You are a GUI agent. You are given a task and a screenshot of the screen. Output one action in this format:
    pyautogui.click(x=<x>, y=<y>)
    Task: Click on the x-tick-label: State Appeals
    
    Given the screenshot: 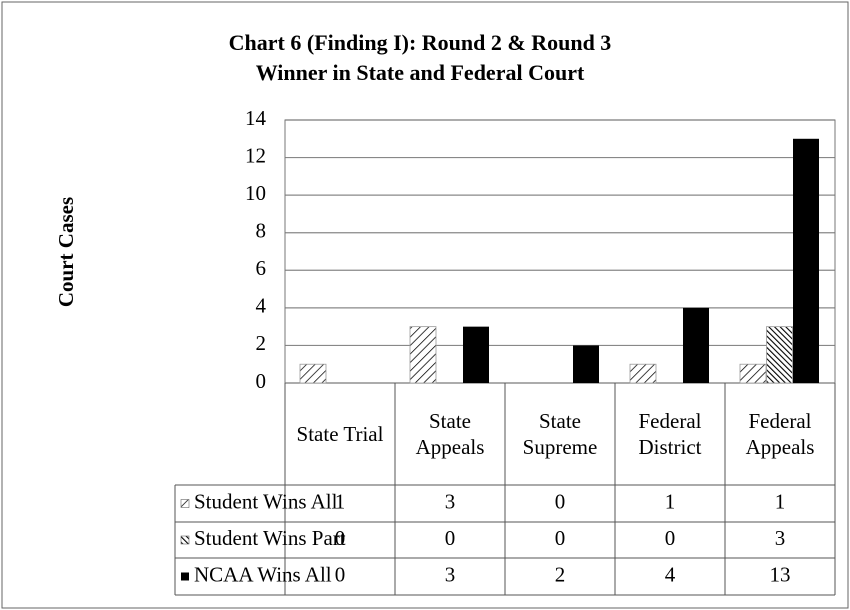 What is the action you would take?
    pyautogui.click(x=450, y=434)
    